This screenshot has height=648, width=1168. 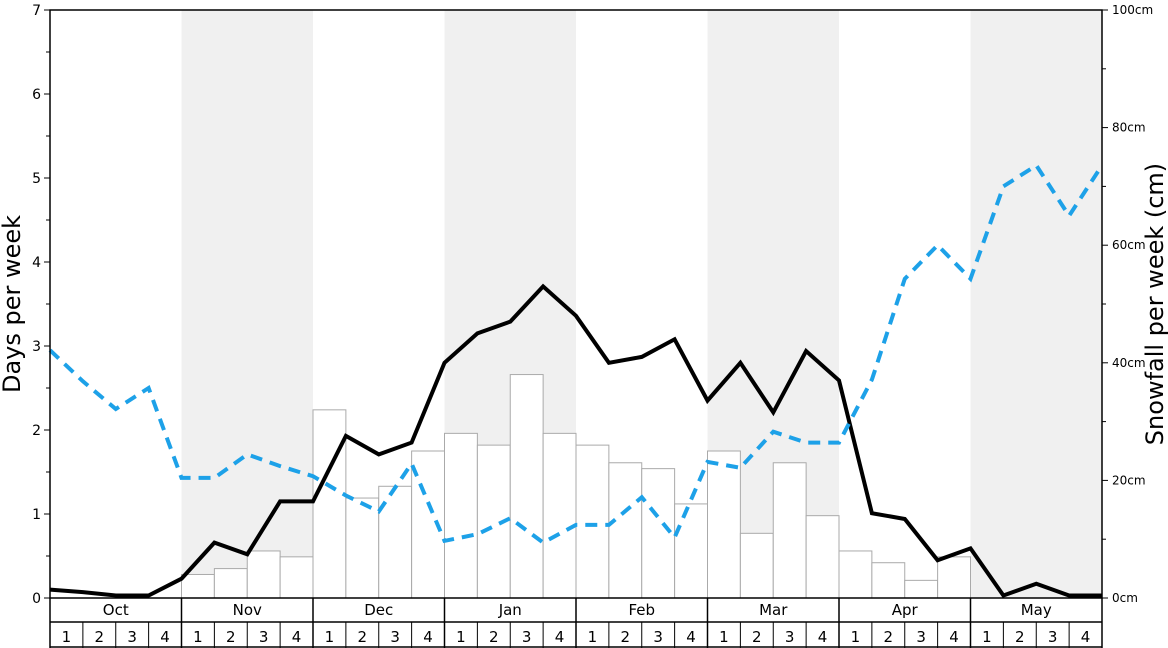 What do you see at coordinates (13, 304) in the screenshot?
I see `y-axis-label-left: Days per week` at bounding box center [13, 304].